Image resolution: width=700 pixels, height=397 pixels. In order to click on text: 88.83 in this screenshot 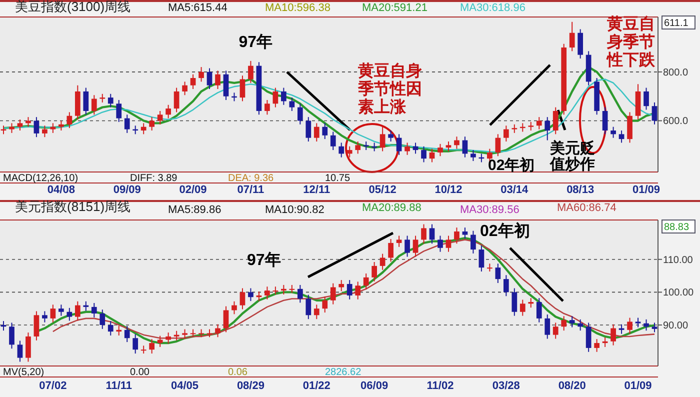, I will do `click(677, 227)`.